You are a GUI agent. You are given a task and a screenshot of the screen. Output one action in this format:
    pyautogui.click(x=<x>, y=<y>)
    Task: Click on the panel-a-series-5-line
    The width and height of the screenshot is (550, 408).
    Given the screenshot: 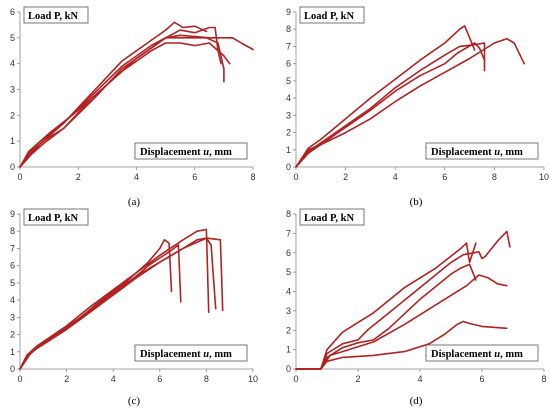 What is the action you would take?
    pyautogui.click(x=113, y=94)
    